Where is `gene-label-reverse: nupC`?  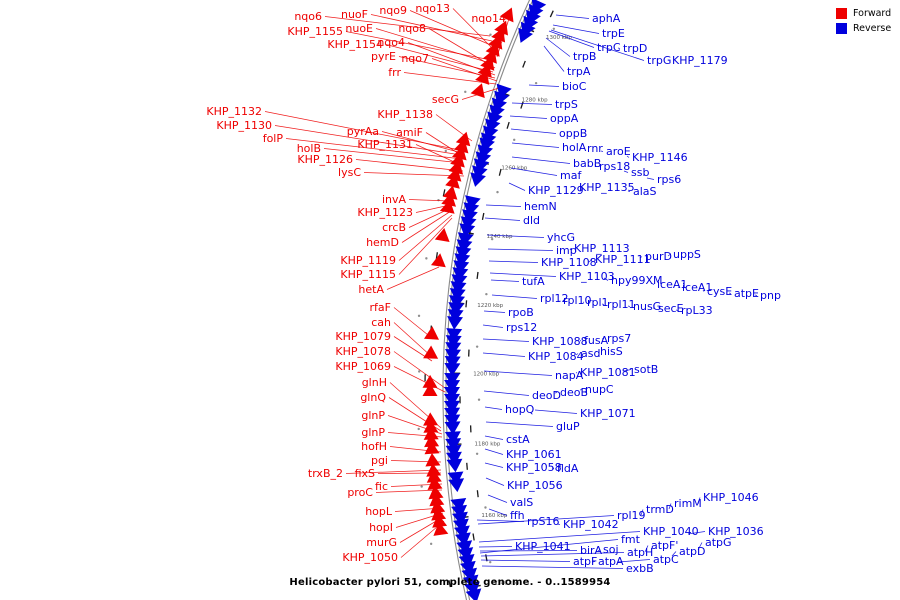 gene-label-reverse: nupC is located at coordinates (599, 389).